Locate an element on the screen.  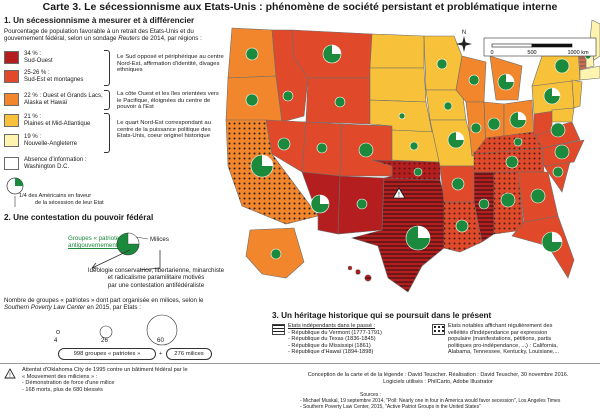
brace-sud is located at coordinates (107, 68).